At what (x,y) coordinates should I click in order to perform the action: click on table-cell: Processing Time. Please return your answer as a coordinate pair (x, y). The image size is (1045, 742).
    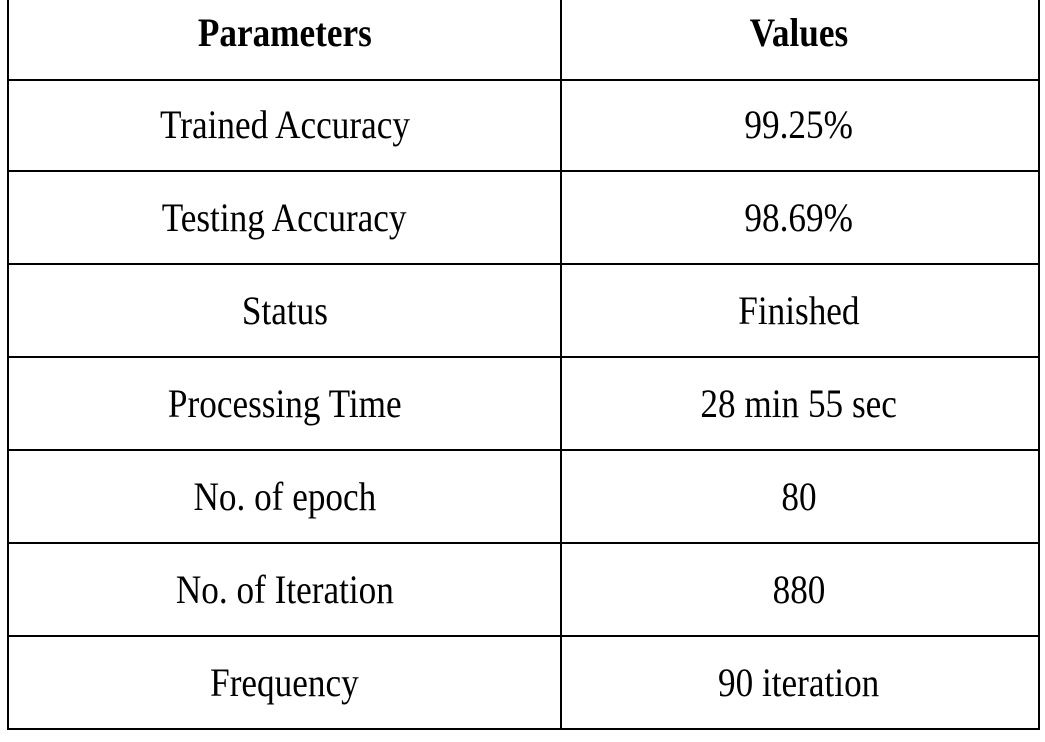
    Looking at the image, I should click on (284, 404).